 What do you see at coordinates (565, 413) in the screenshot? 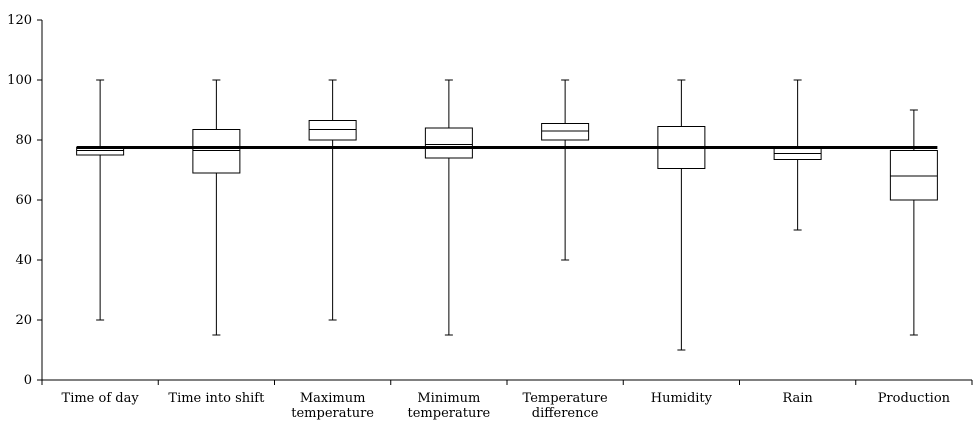
I see `category-label: difference` at bounding box center [565, 413].